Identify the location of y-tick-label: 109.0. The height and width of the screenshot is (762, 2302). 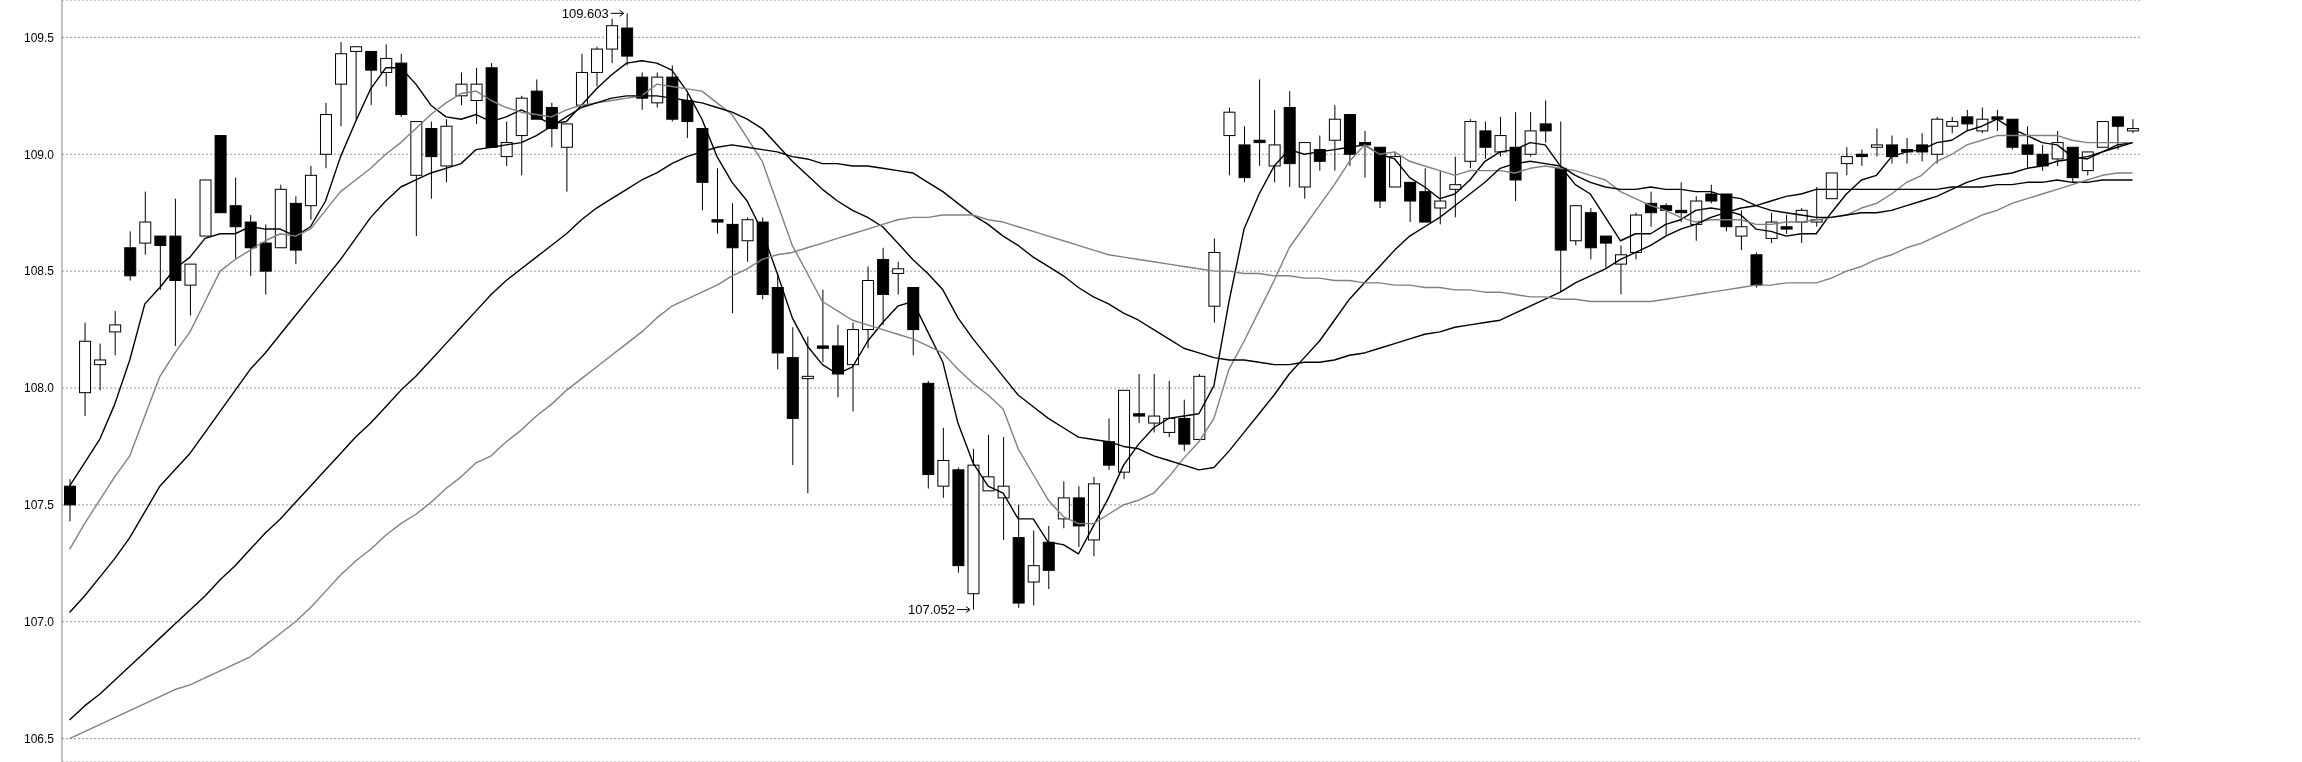
(39, 154).